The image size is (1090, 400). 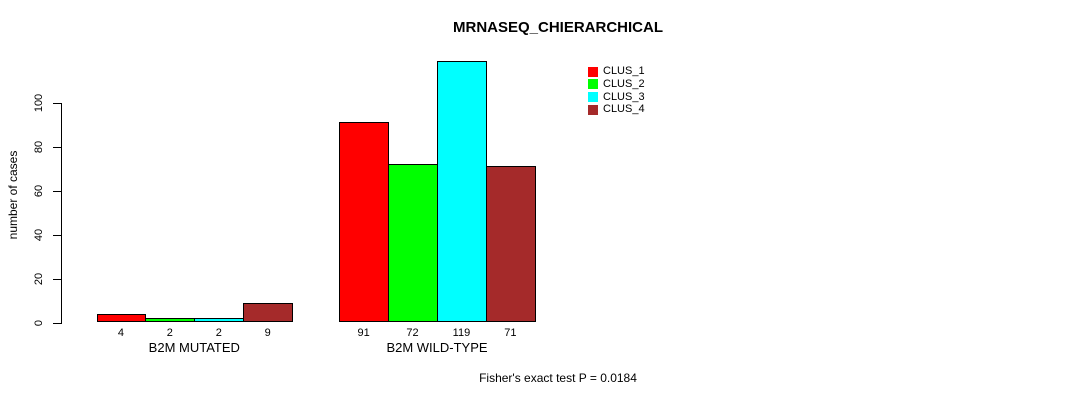 I want to click on legend-label: CLUS_3, so click(x=624, y=96).